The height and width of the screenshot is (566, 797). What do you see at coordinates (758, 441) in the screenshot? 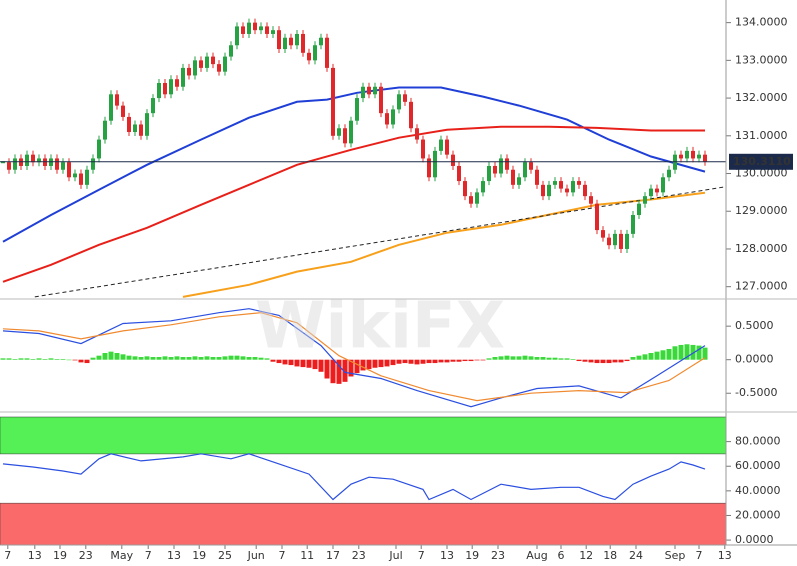
I see `y-tick-label: 80.0000` at bounding box center [758, 441].